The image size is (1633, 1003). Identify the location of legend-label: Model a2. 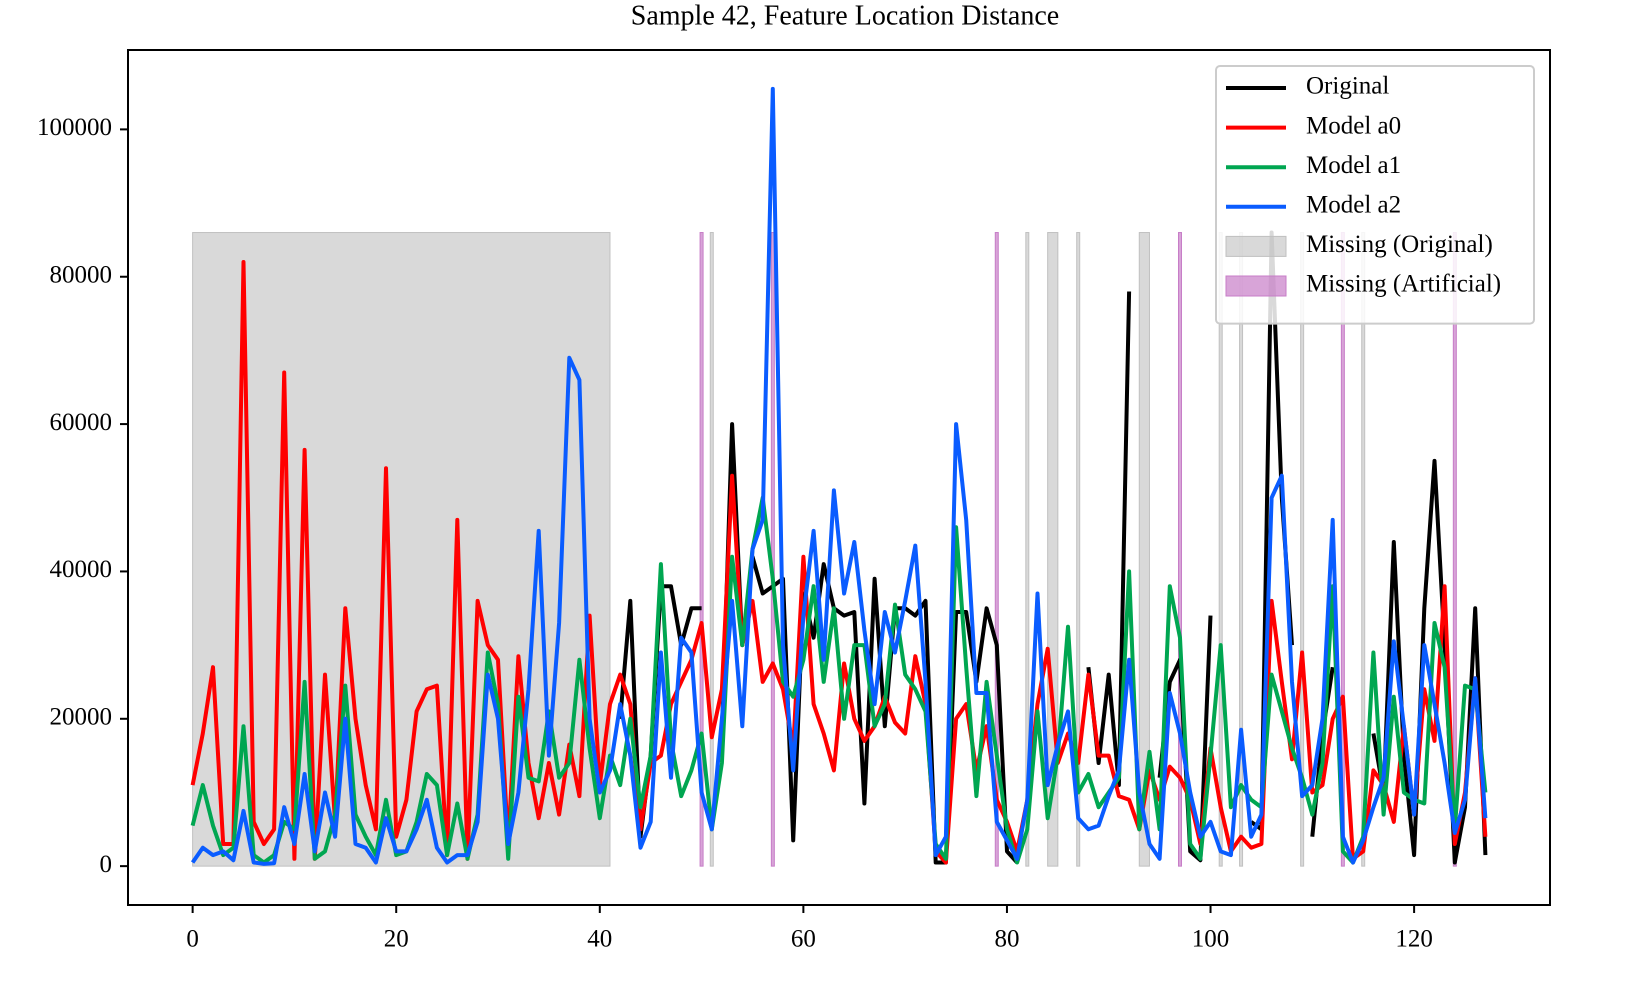
(1353, 205).